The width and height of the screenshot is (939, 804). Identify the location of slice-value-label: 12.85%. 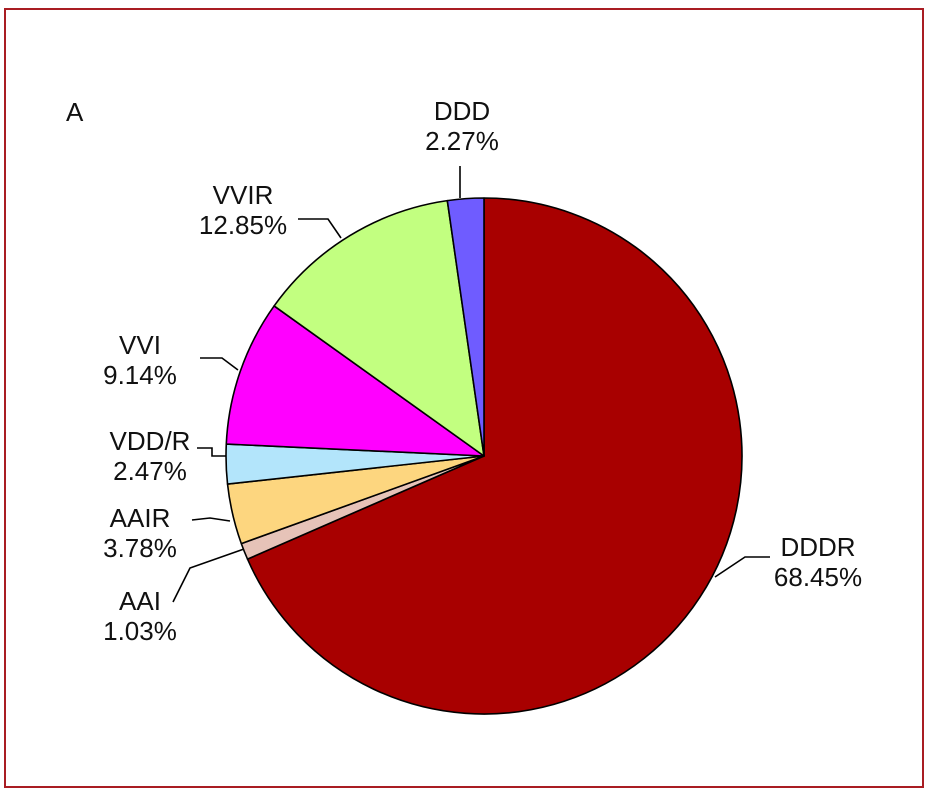
(243, 225).